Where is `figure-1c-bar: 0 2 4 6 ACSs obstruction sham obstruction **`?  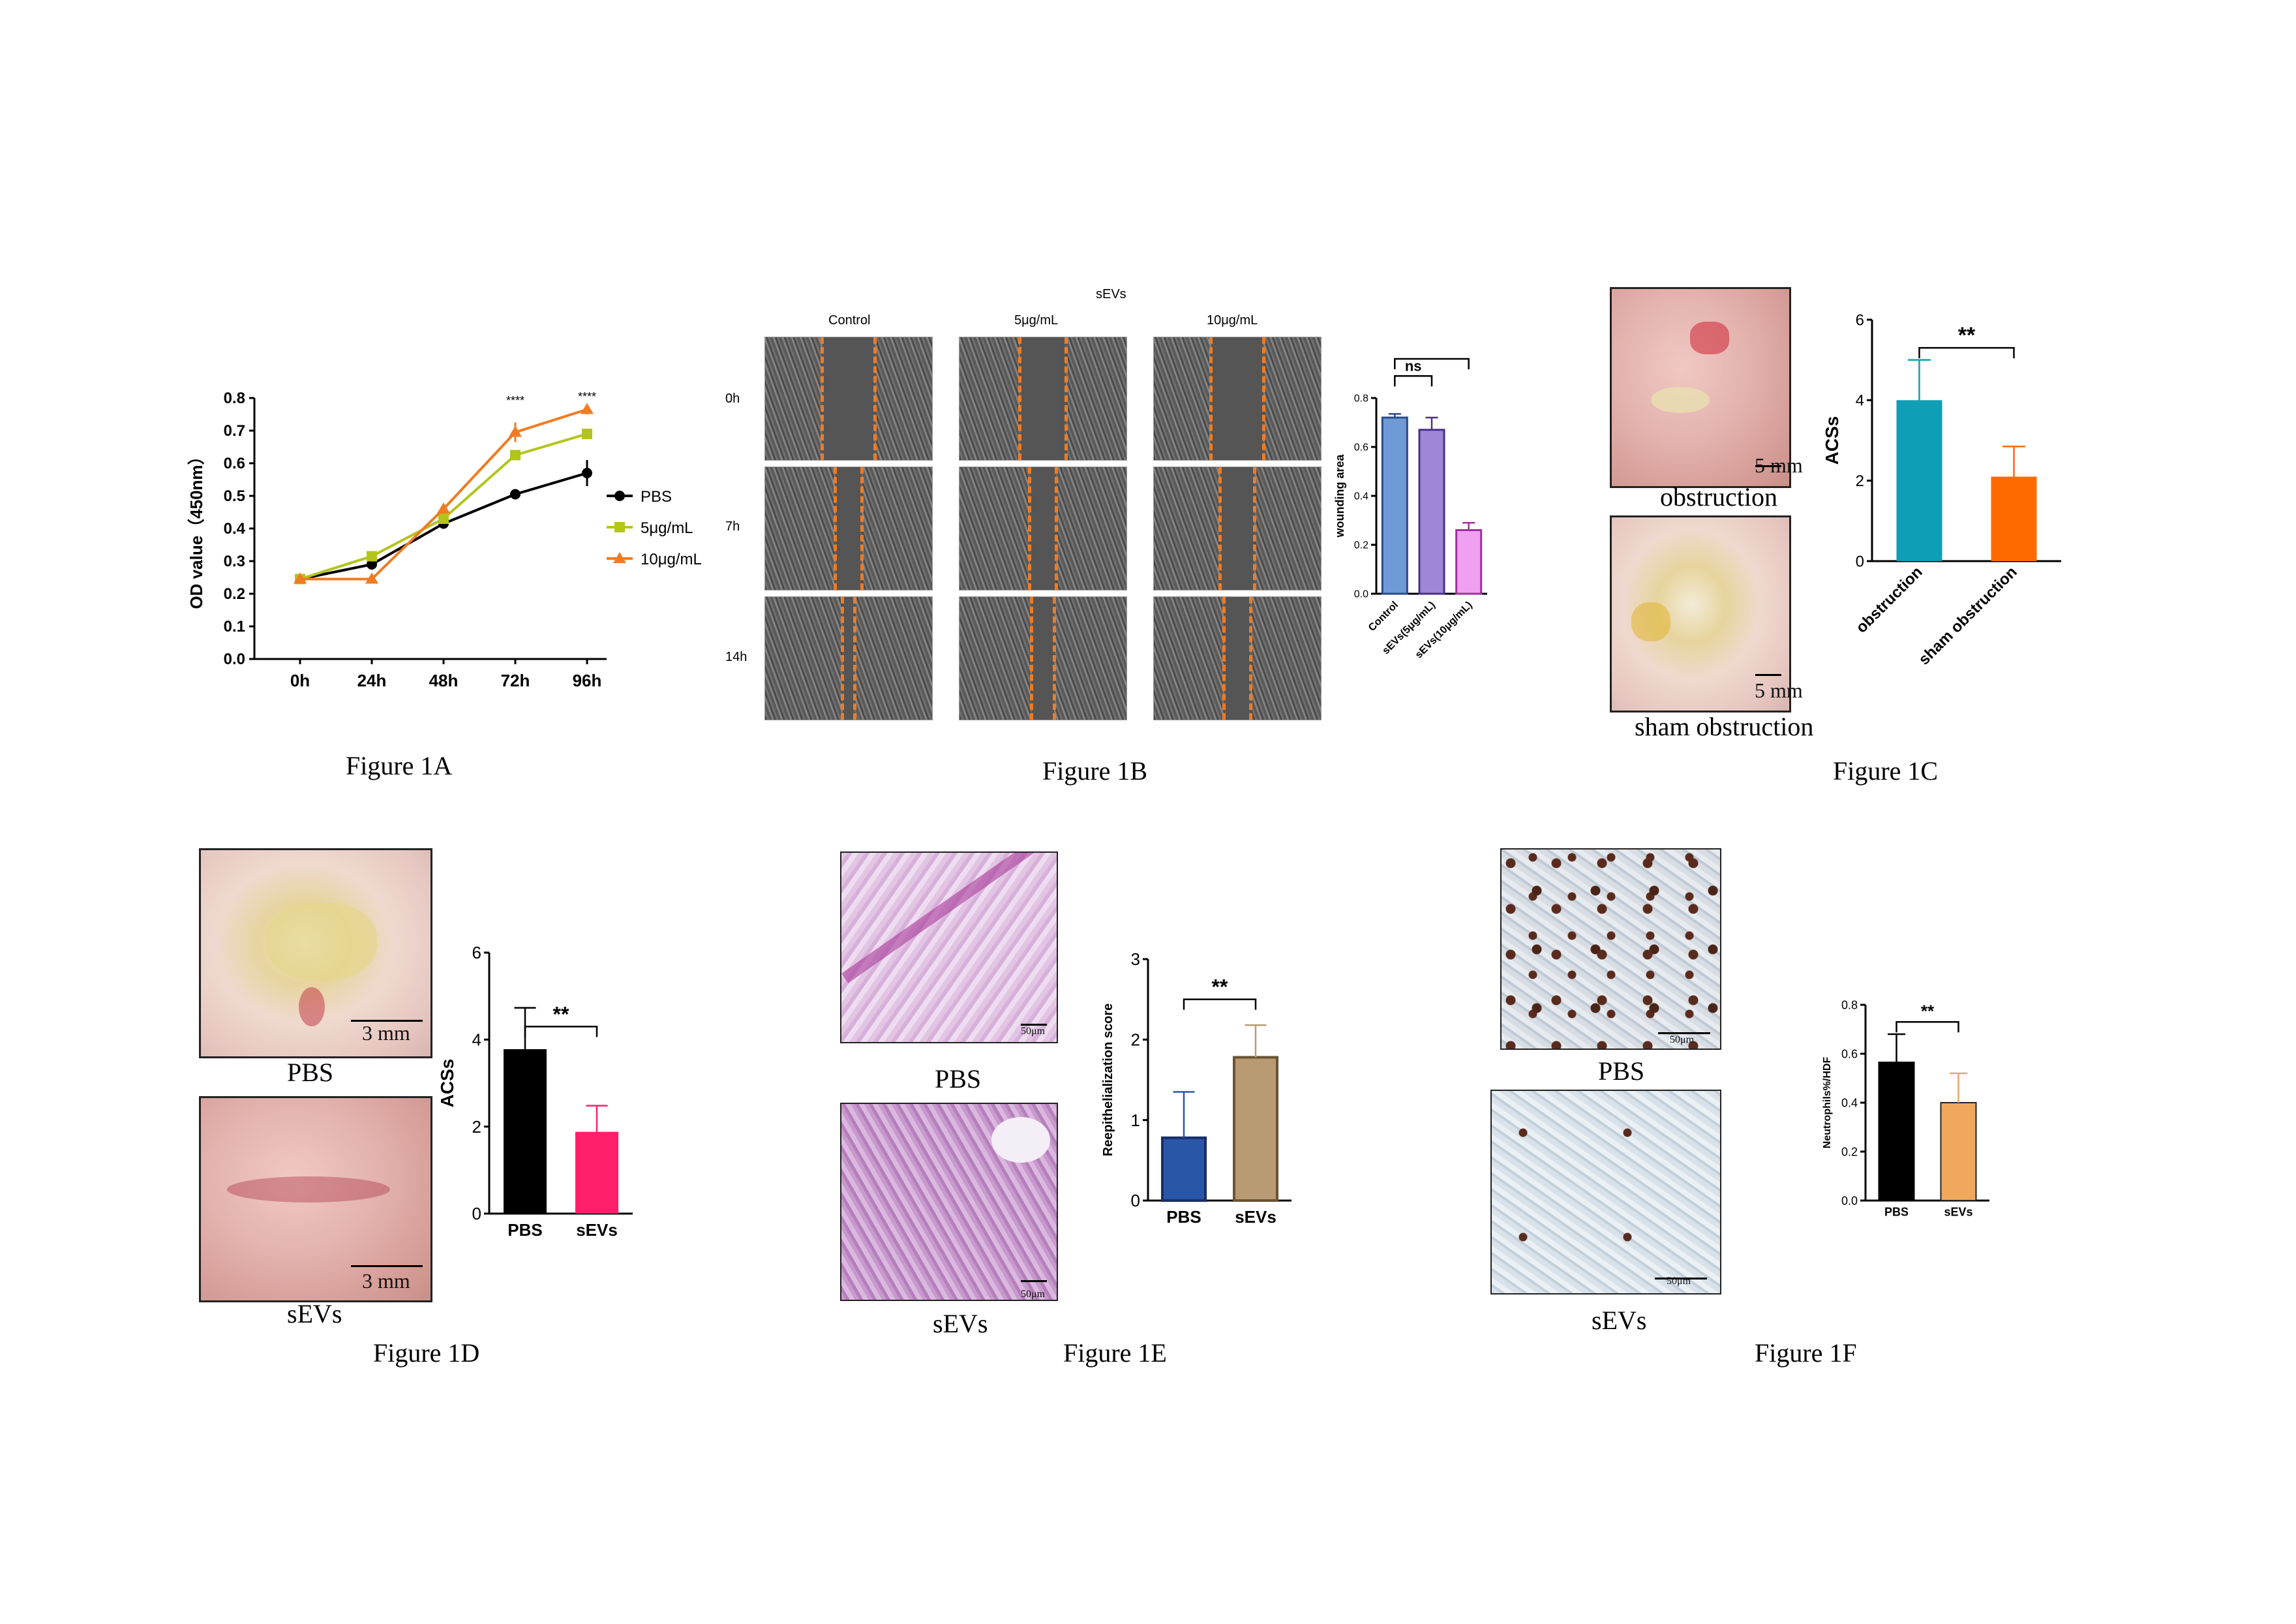 figure-1c-bar: 0 2 4 6 ACSs obstruction sham obstruction ** is located at coordinates (1950, 499).